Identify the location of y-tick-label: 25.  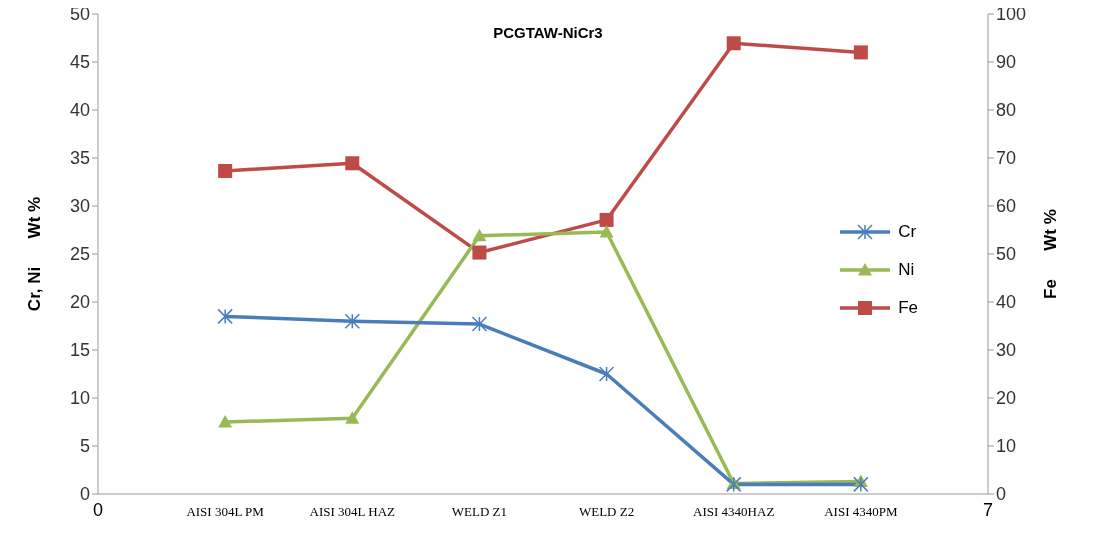
(79, 254).